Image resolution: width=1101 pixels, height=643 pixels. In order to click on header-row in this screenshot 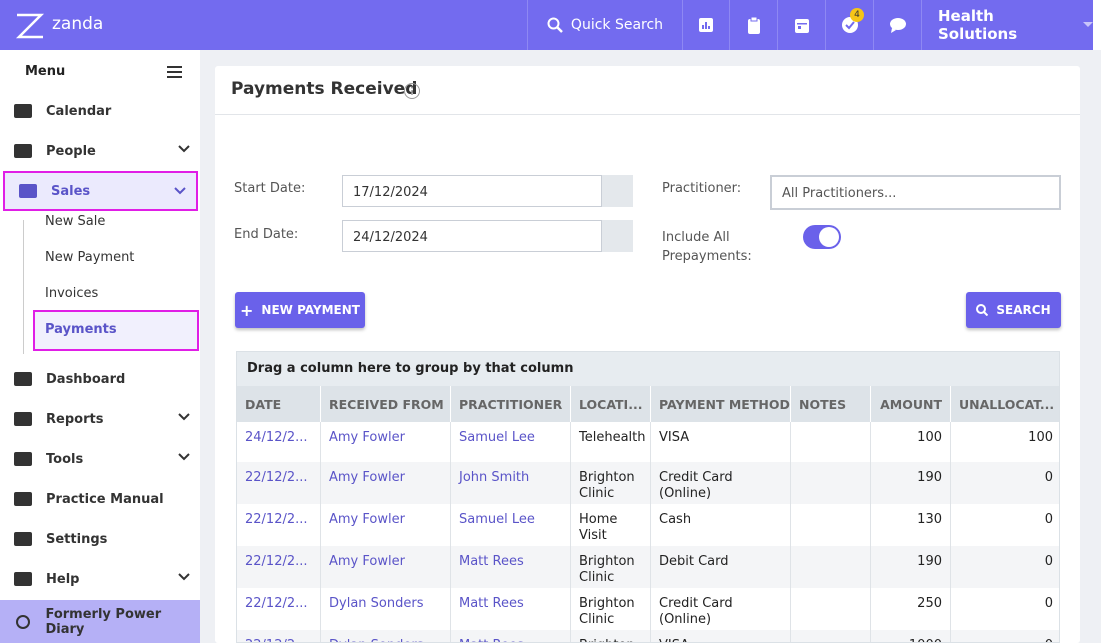, I will do `click(648, 404)`.